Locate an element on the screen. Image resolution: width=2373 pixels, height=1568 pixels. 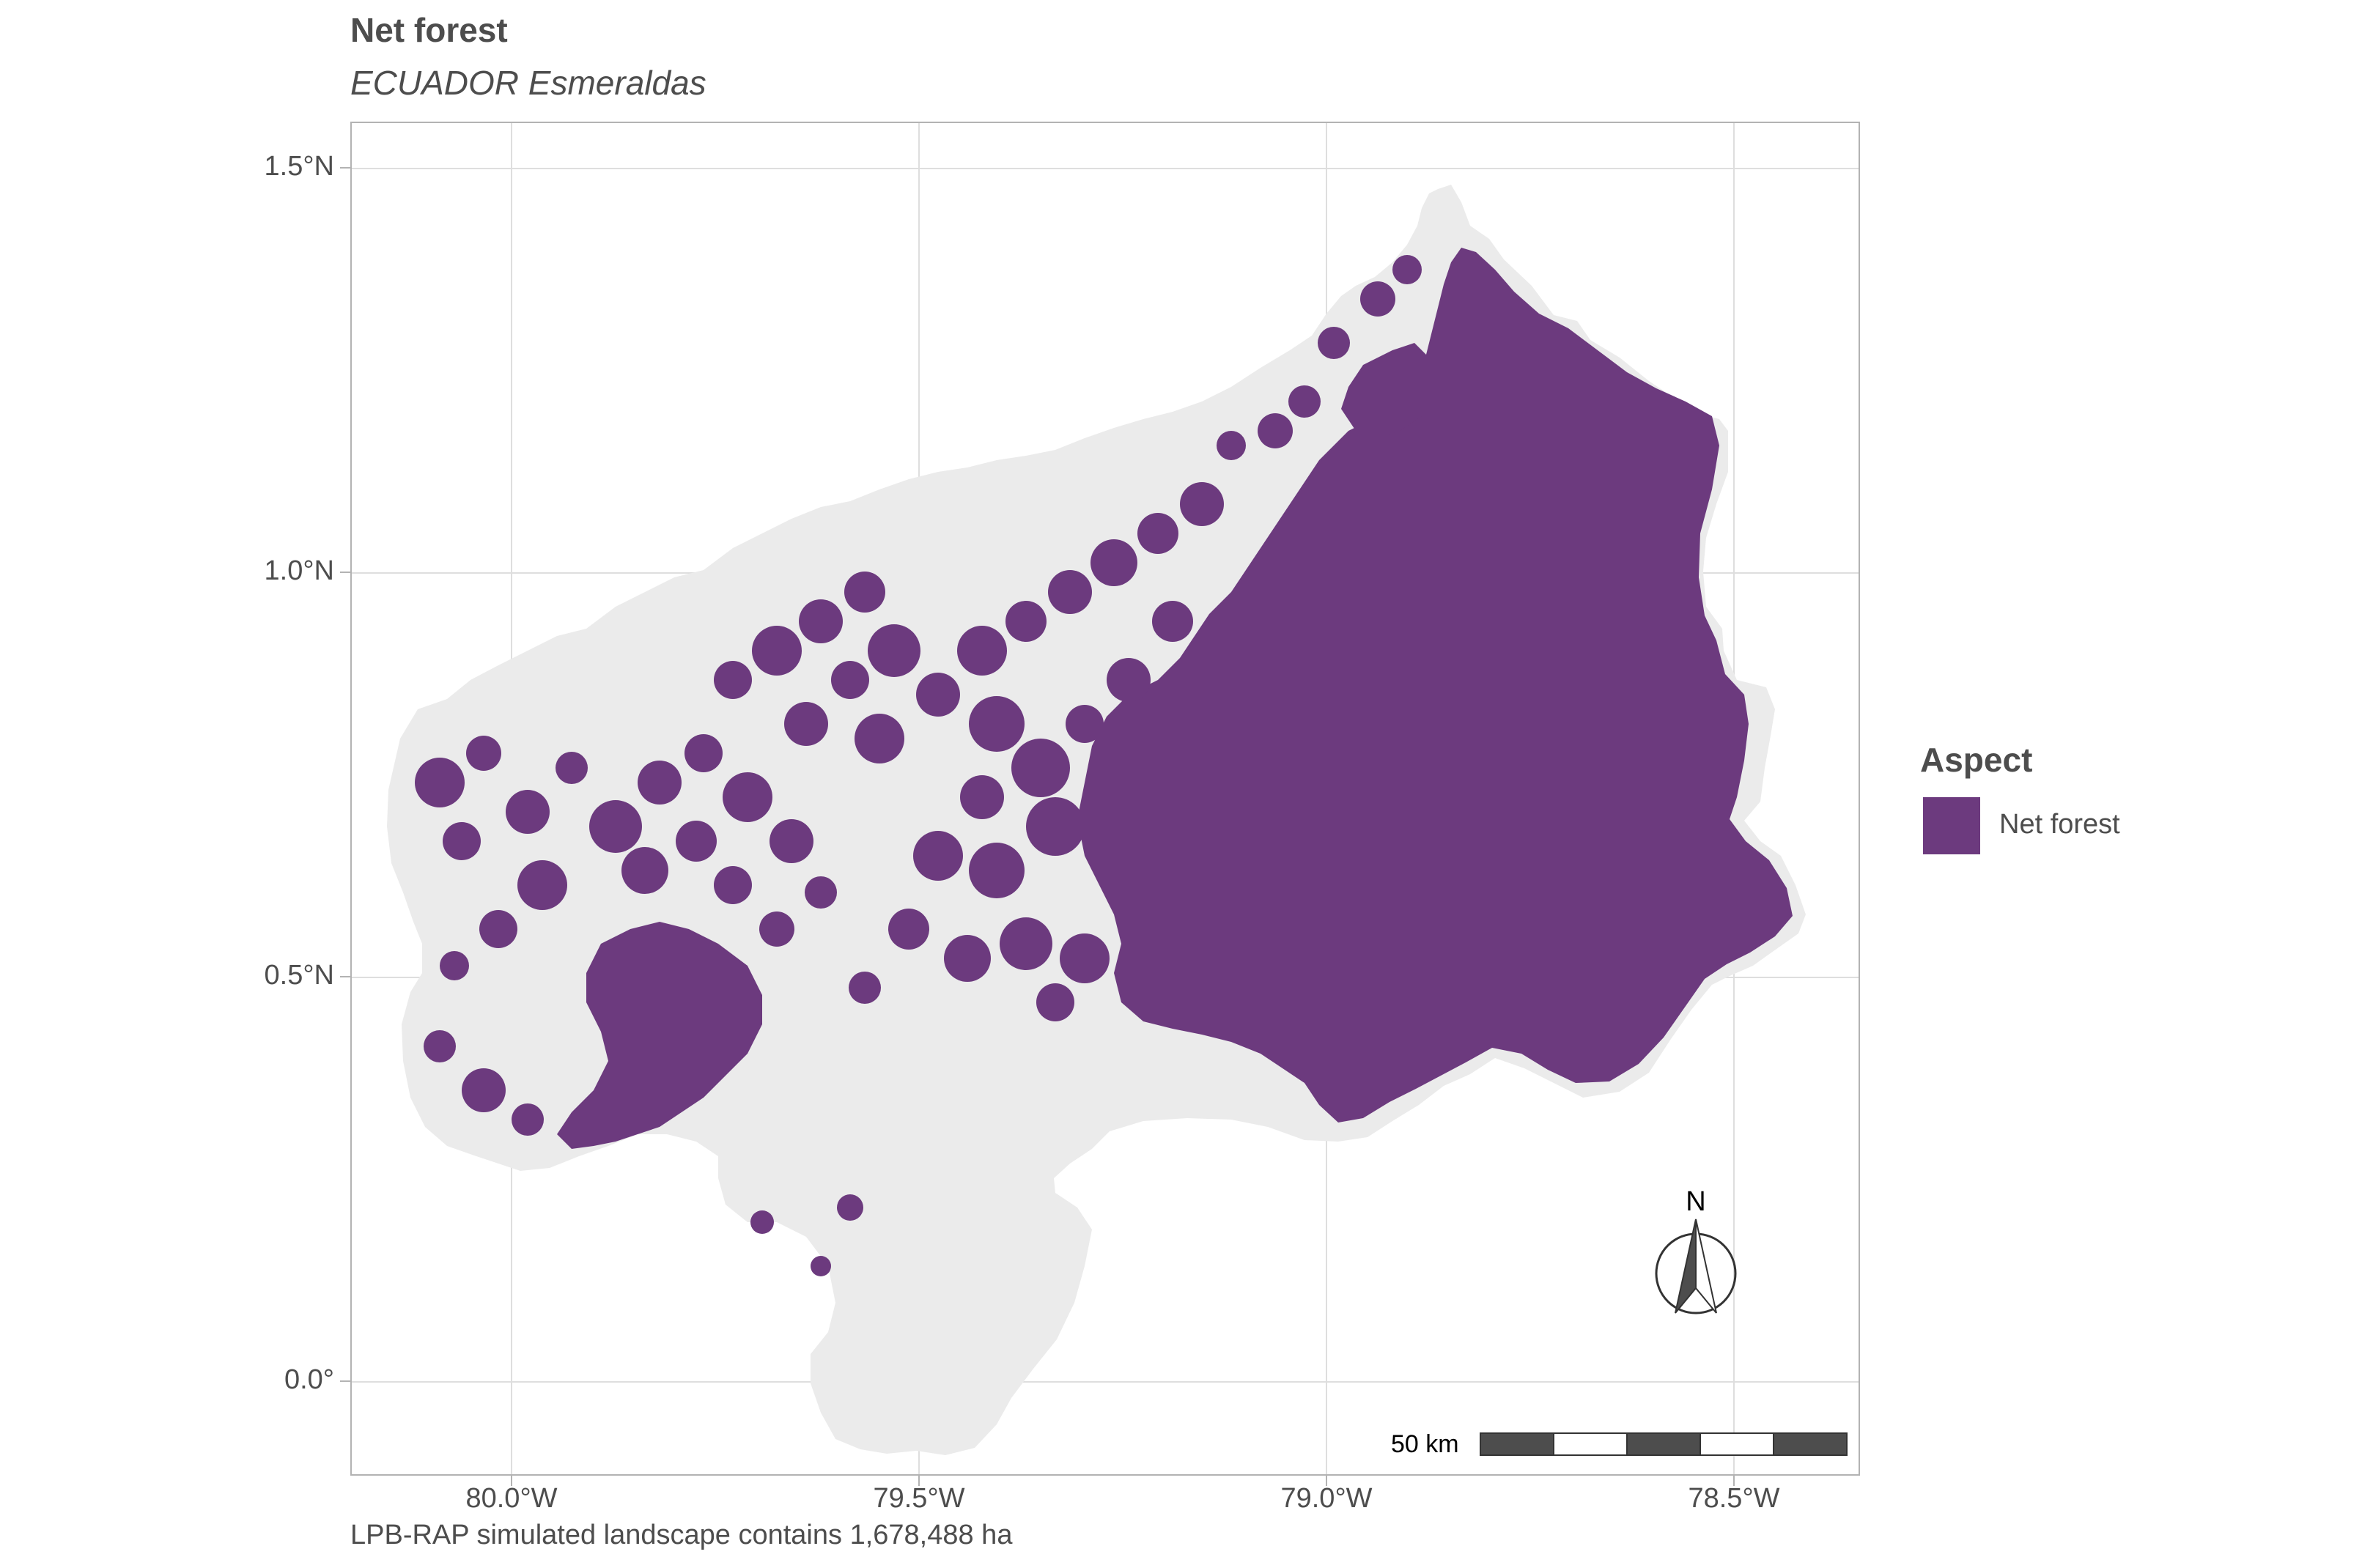
x-axis-label-80-0w: 80.0°W is located at coordinates (511, 1499).